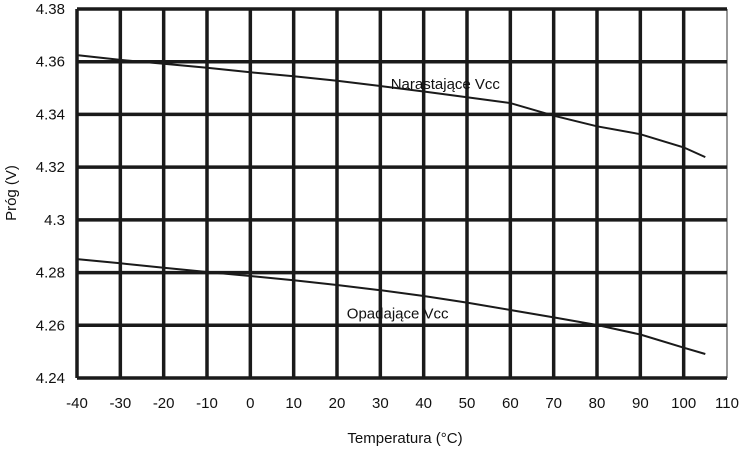 The image size is (745, 452). I want to click on y-tick-label: 4.28, so click(50, 273).